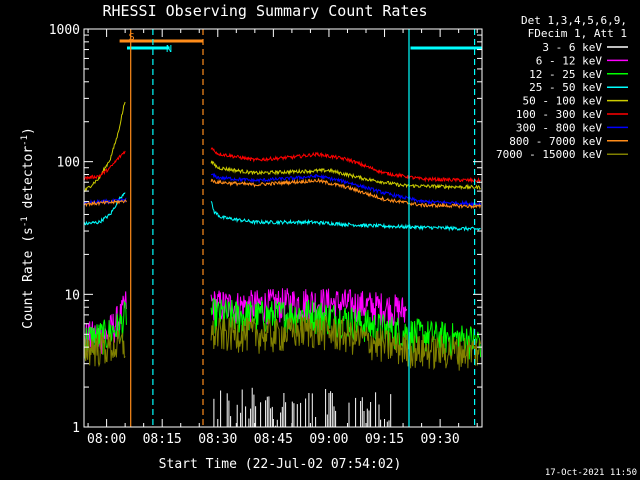 Image resolution: width=640 pixels, height=480 pixels. I want to click on y-tick-label: 100, so click(68, 163).